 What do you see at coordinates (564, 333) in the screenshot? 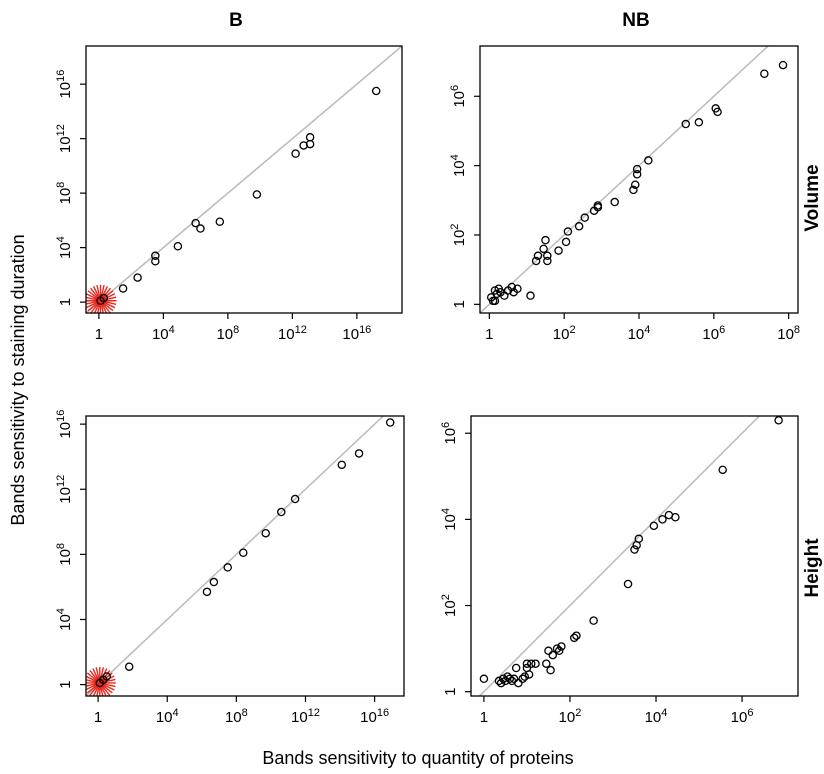
I see `x-tick-label: 10²` at bounding box center [564, 333].